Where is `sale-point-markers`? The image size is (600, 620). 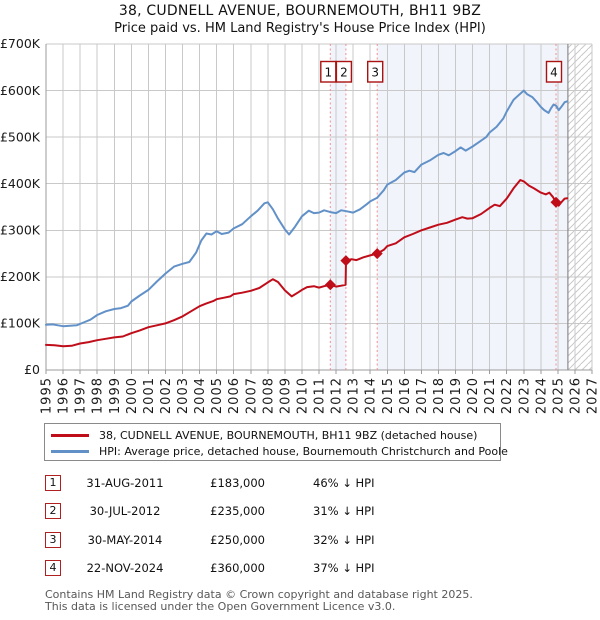 sale-point-markers is located at coordinates (443, 243).